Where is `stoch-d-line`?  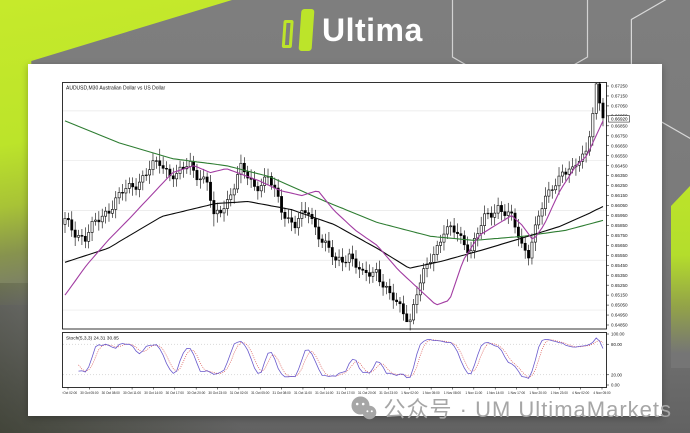 stoch-d-line is located at coordinates (341, 358).